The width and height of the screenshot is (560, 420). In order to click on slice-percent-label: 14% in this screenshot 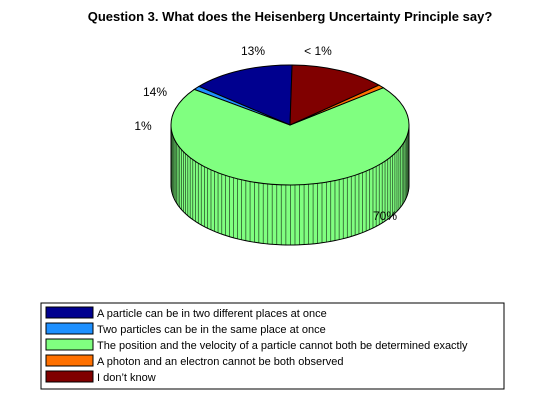, I will do `click(155, 92)`.